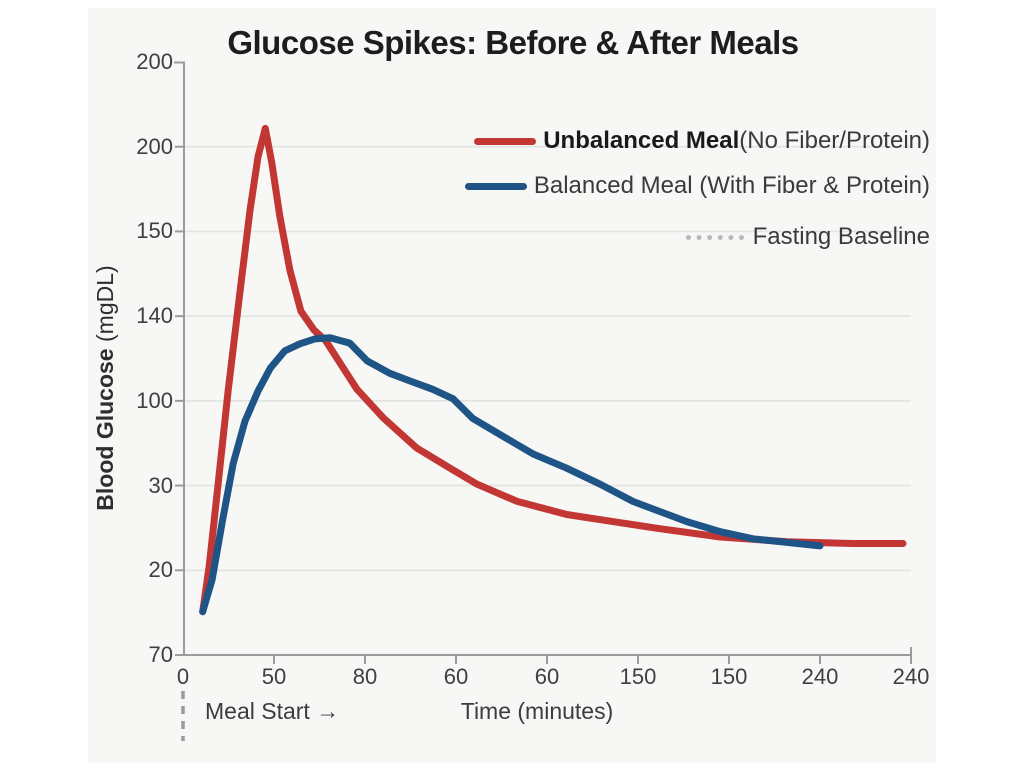 Image resolution: width=1024 pixels, height=768 pixels. I want to click on y-tick-label: 30, so click(160, 485).